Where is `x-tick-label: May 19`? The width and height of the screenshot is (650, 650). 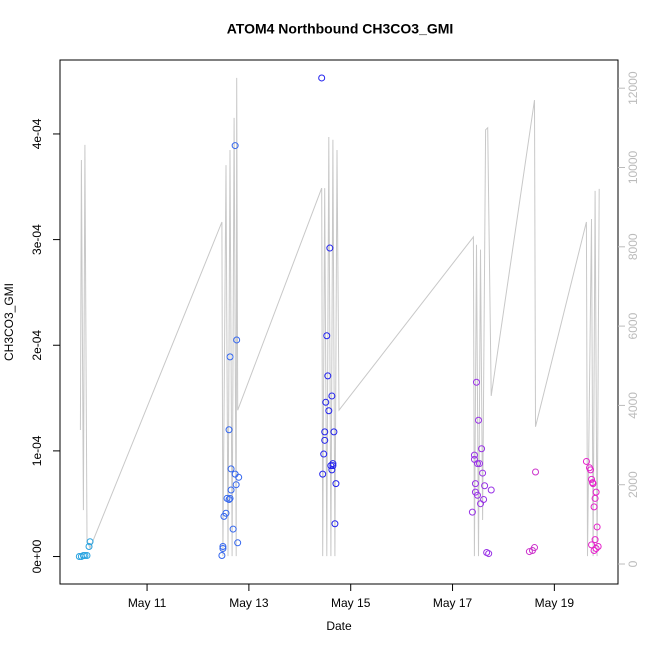 x-tick-label: May 19 is located at coordinates (555, 603).